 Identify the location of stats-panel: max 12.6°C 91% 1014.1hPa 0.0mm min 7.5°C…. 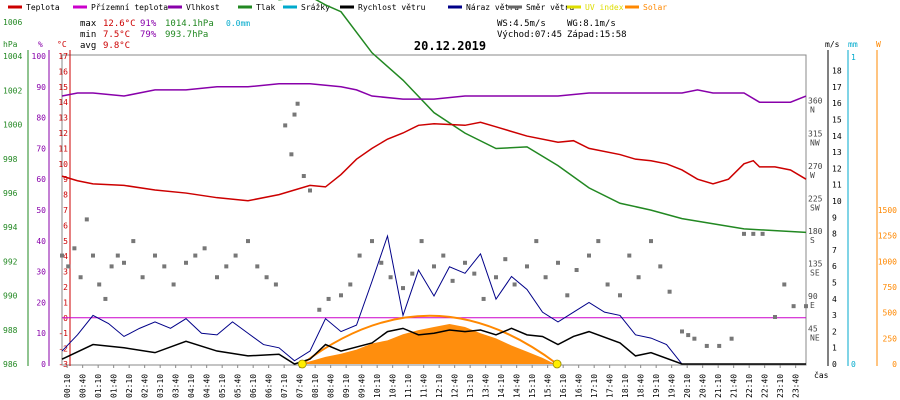
(353, 35).